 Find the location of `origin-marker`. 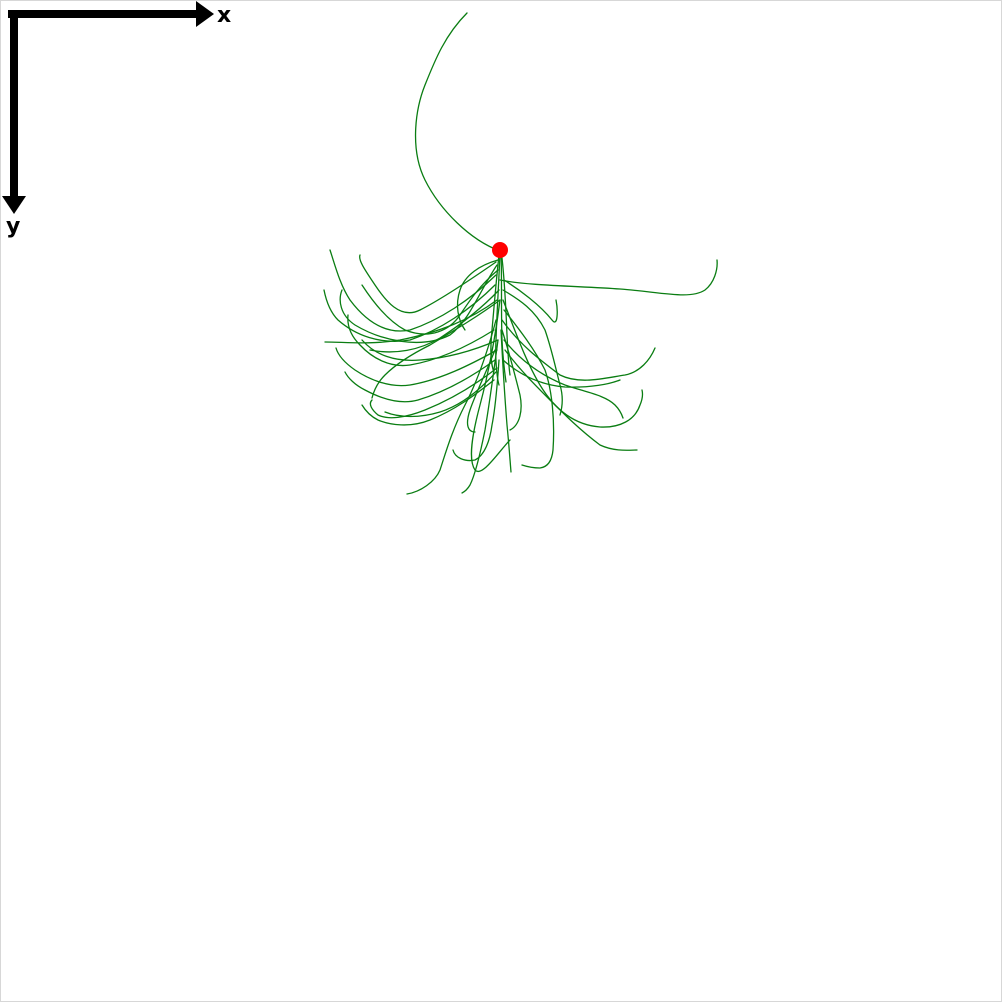

origin-marker is located at coordinates (500, 250).